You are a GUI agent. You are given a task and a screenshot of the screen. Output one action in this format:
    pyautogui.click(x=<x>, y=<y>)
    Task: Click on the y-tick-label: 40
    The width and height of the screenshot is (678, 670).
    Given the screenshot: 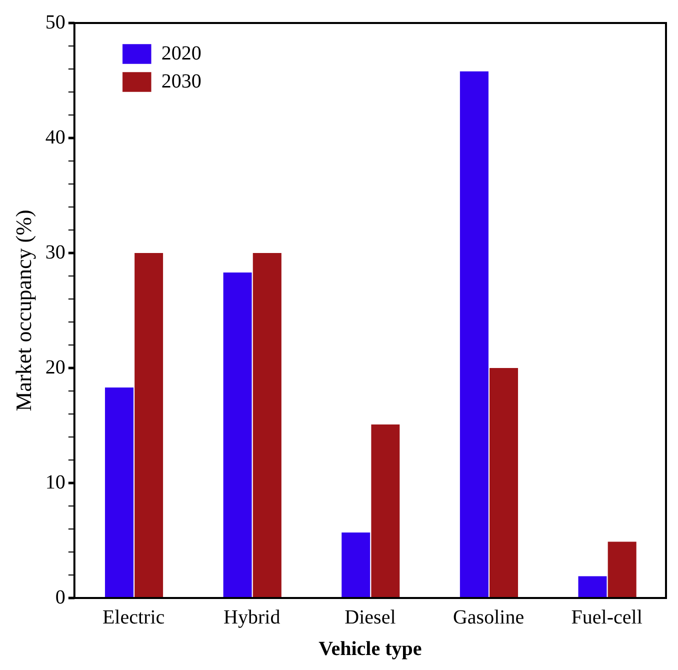 What is the action you would take?
    pyautogui.click(x=55, y=137)
    